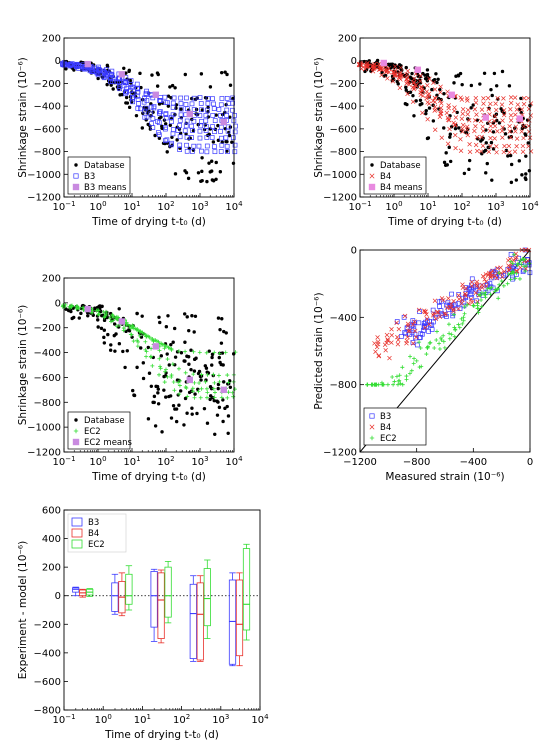  Describe the element at coordinates (199, 461) in the screenshot. I see `x-tick-label: 103` at that location.